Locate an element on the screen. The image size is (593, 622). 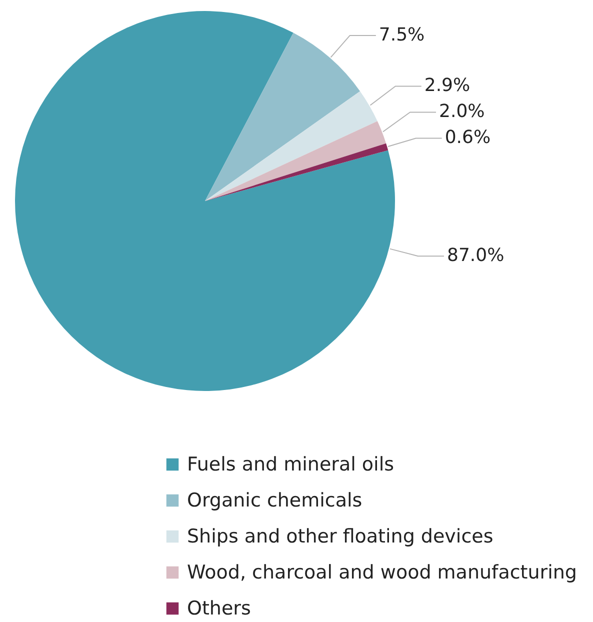
data-label: 2.0% is located at coordinates (462, 111).